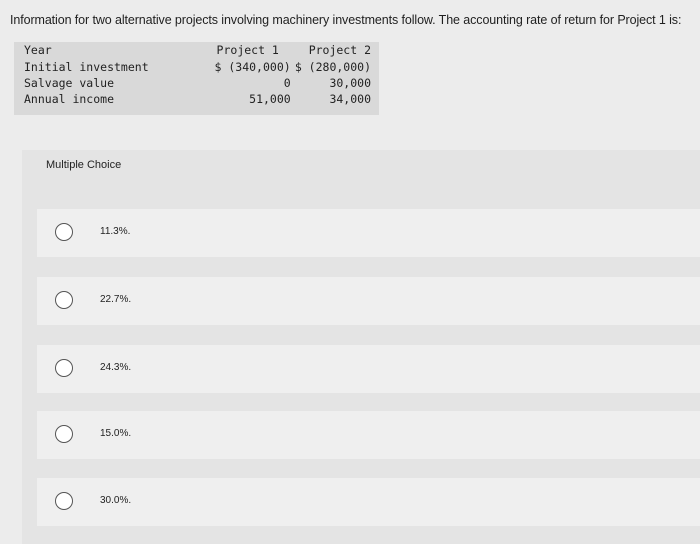 Image resolution: width=700 pixels, height=544 pixels. I want to click on answer-option-label: 30.0%., so click(116, 500).